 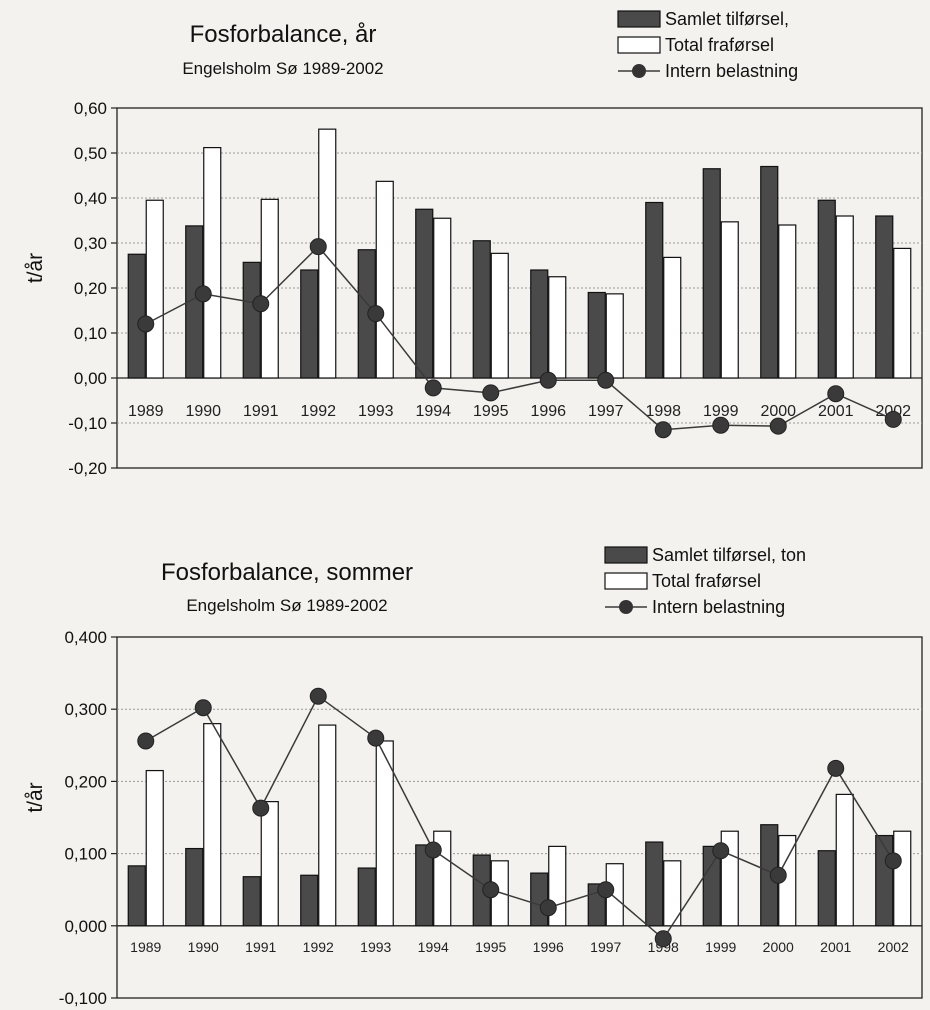 What do you see at coordinates (90, 288) in the screenshot?
I see `y-tick-label: 0,20` at bounding box center [90, 288].